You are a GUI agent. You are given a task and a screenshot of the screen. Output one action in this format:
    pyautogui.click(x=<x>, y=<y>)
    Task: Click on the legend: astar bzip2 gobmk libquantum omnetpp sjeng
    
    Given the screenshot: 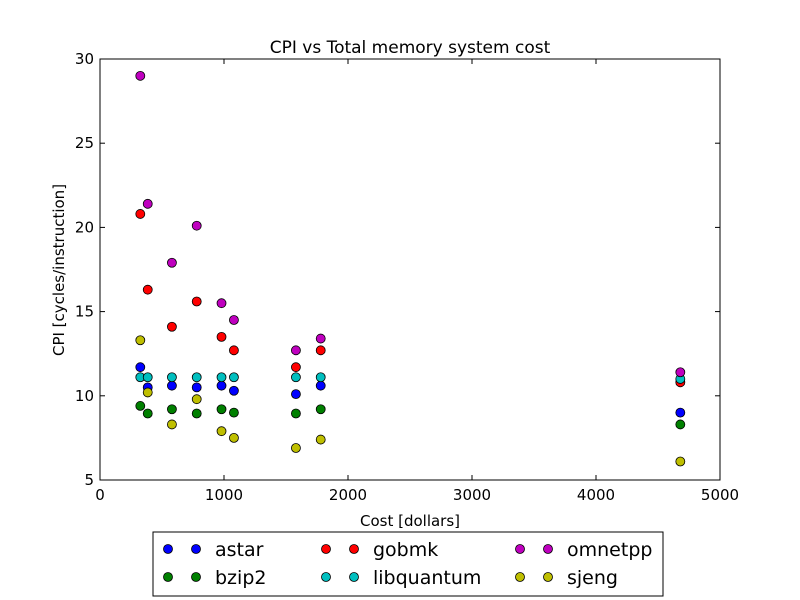 What is the action you would take?
    pyautogui.click(x=408, y=564)
    